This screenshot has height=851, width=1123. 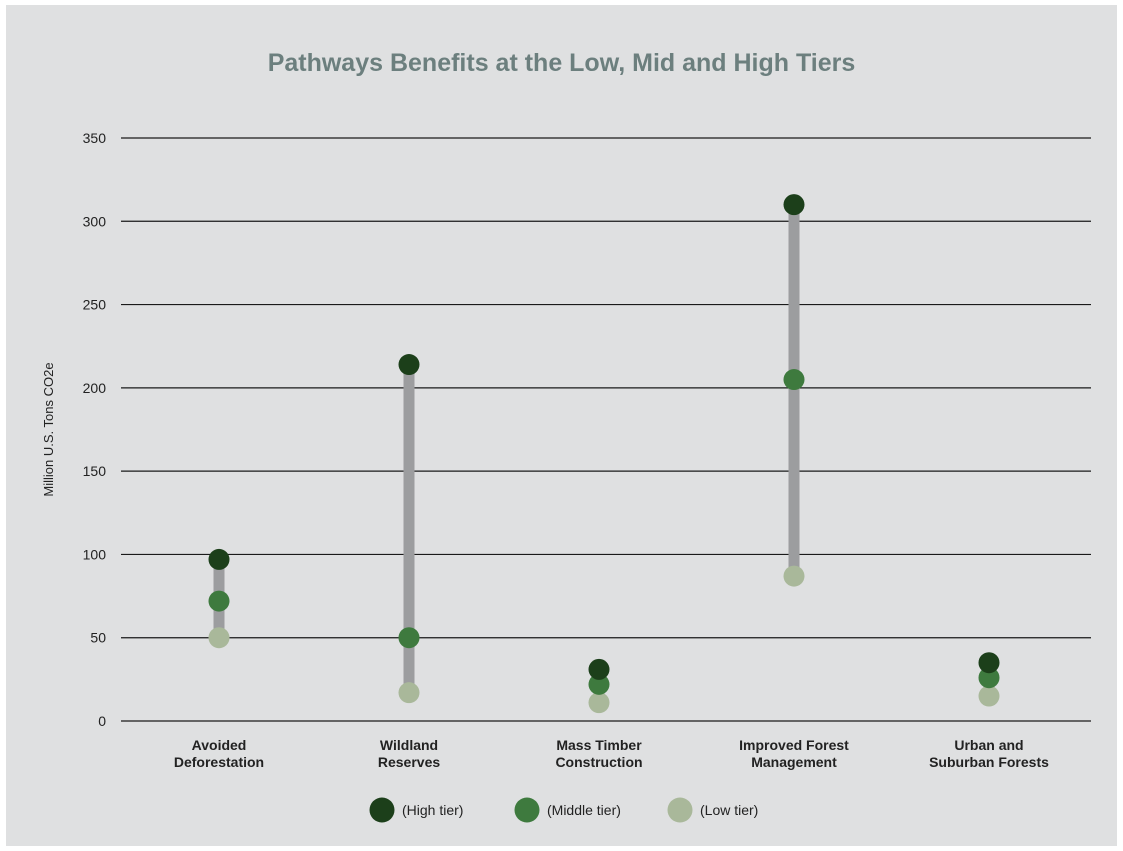 What do you see at coordinates (794, 753) in the screenshot?
I see `x-category-label: Improved Forest Management` at bounding box center [794, 753].